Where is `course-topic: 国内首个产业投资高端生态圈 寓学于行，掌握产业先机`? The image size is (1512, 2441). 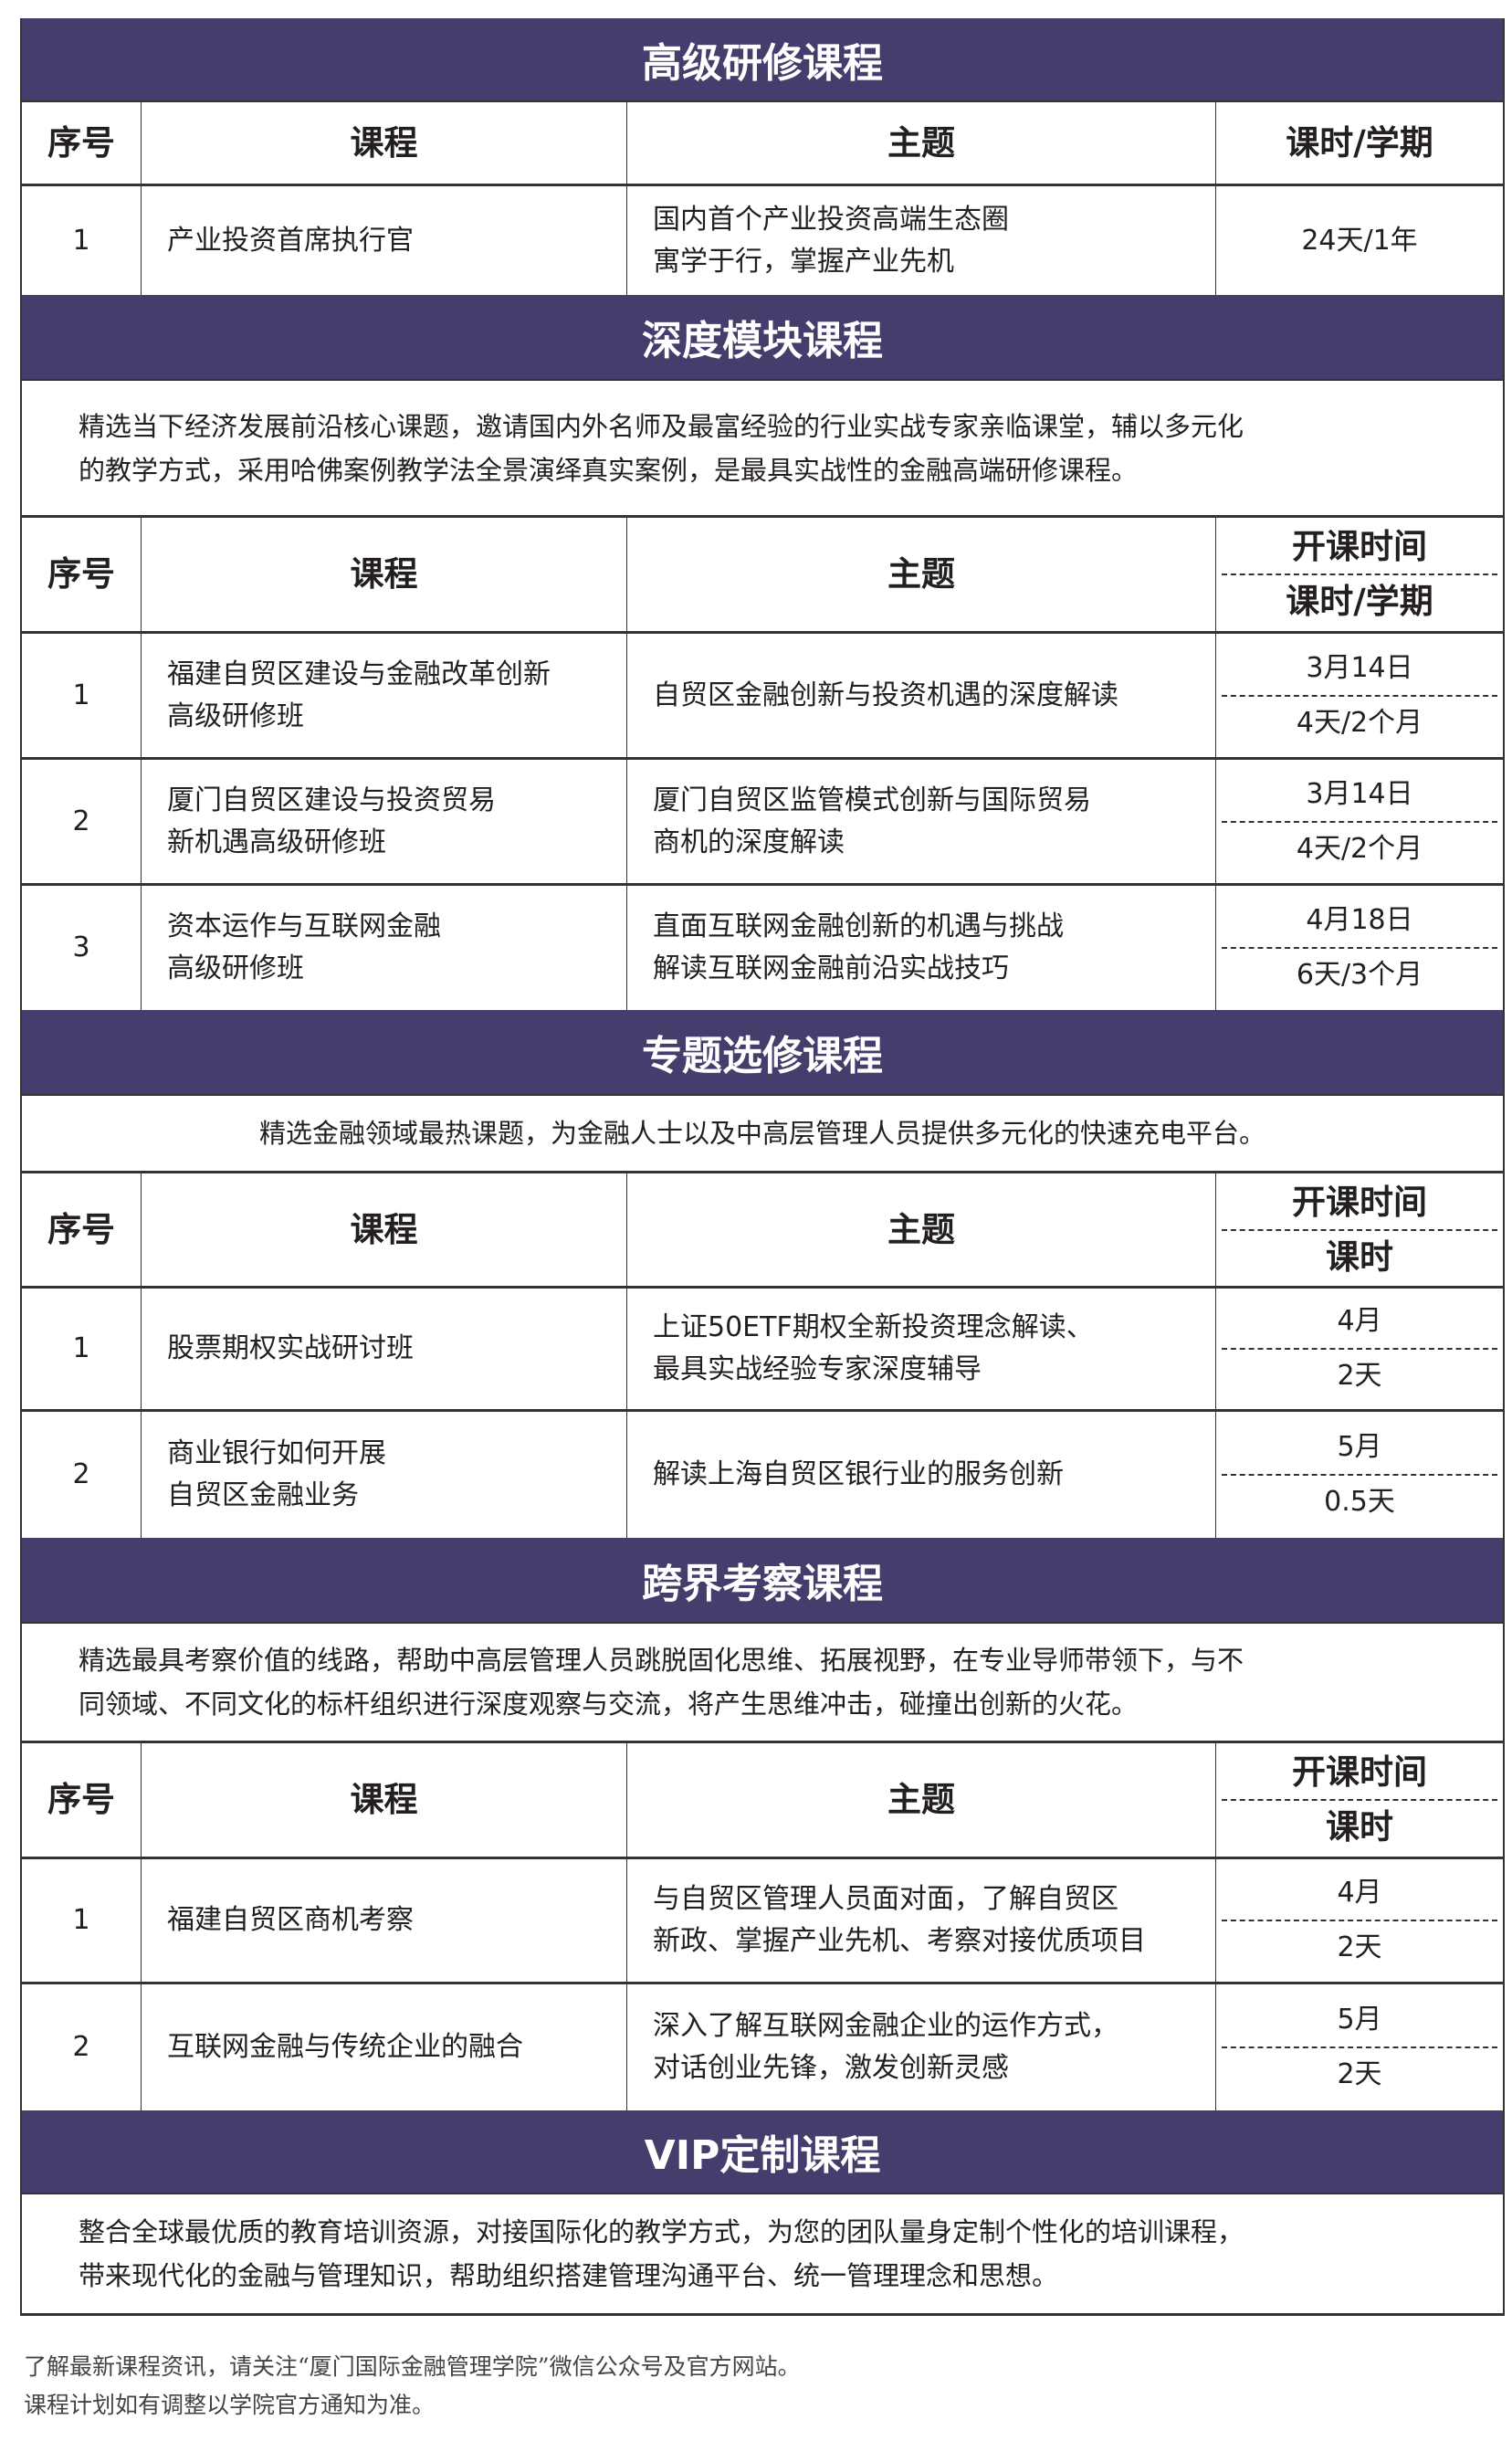
course-topic: 国内首个产业投资高端生态圈 寓学于行，掌握产业先机 is located at coordinates (921, 240).